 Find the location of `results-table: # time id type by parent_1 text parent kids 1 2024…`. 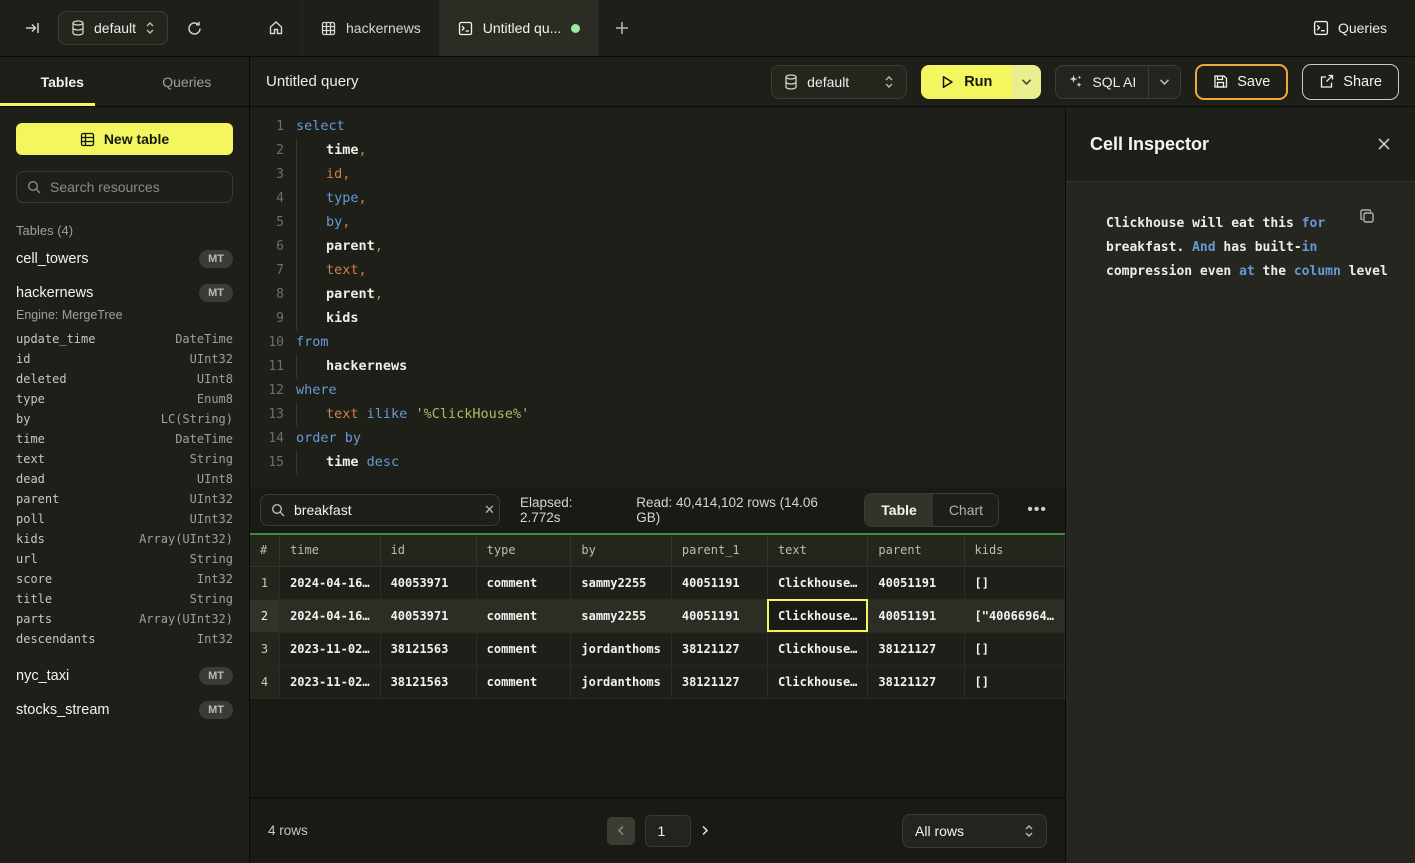

results-table: # time id type by parent_1 text parent kids 1 2024… is located at coordinates (657, 617).